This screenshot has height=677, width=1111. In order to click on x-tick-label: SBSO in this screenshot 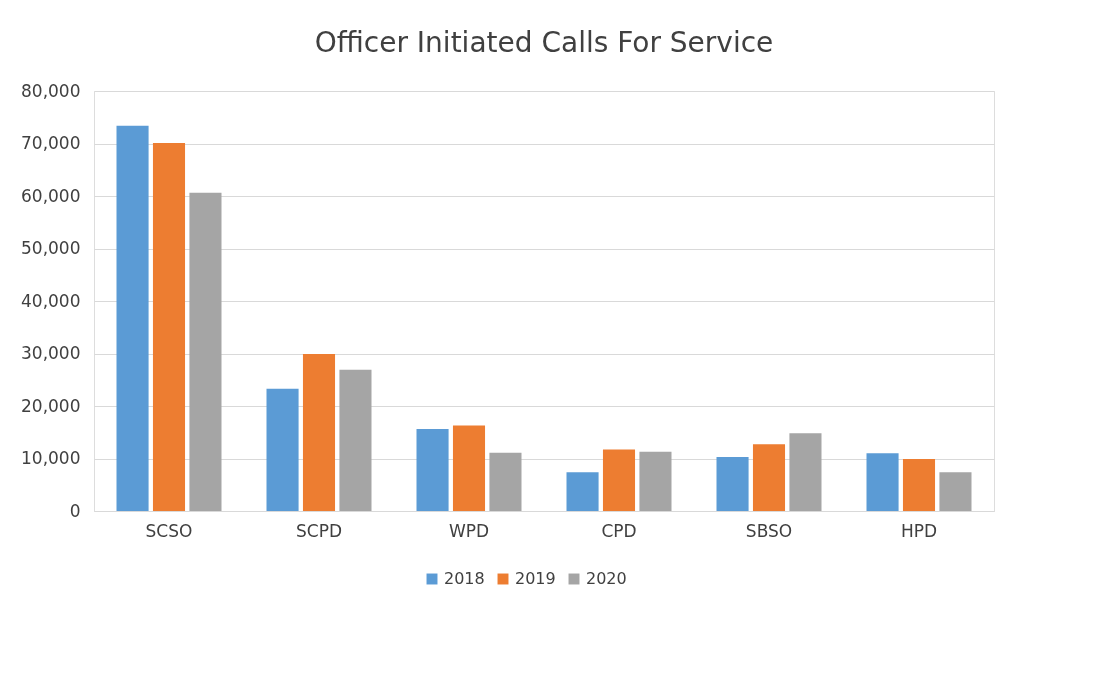, I will do `click(769, 530)`.